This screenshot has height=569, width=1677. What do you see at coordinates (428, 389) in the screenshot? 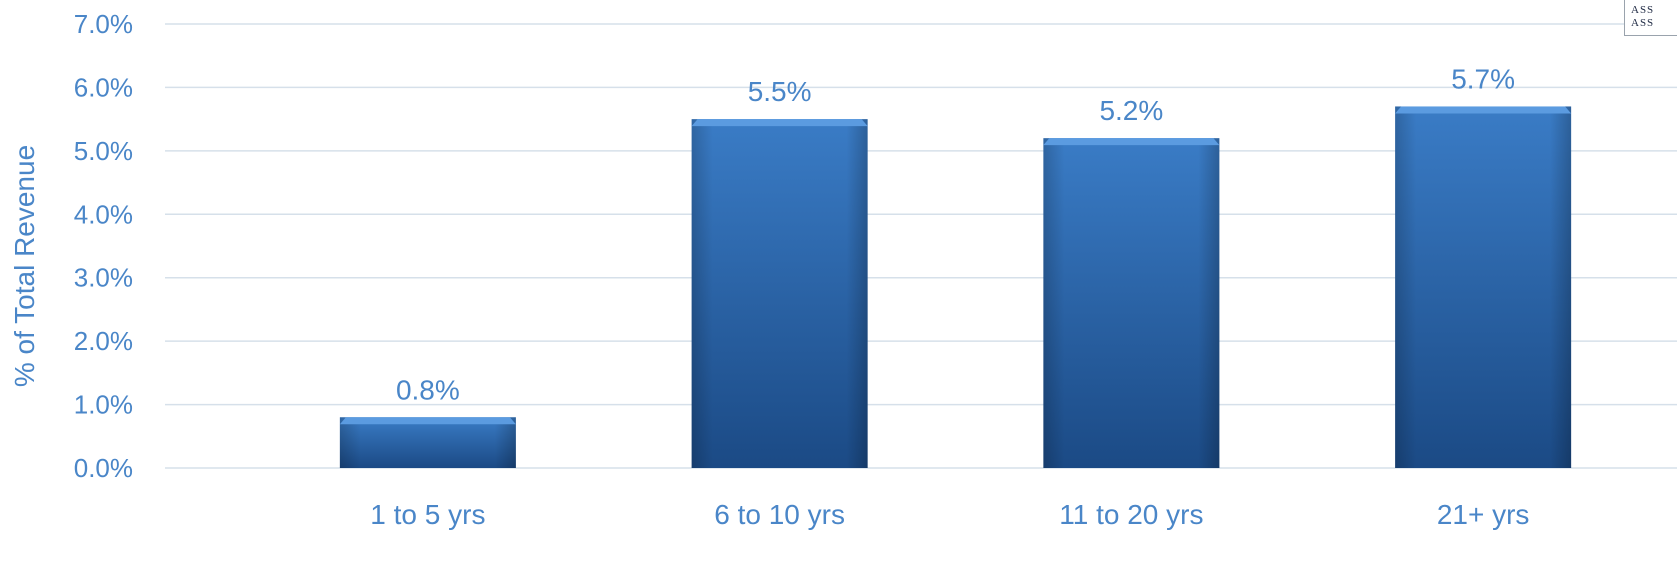
I see `data-label: 0.8%` at bounding box center [428, 389].